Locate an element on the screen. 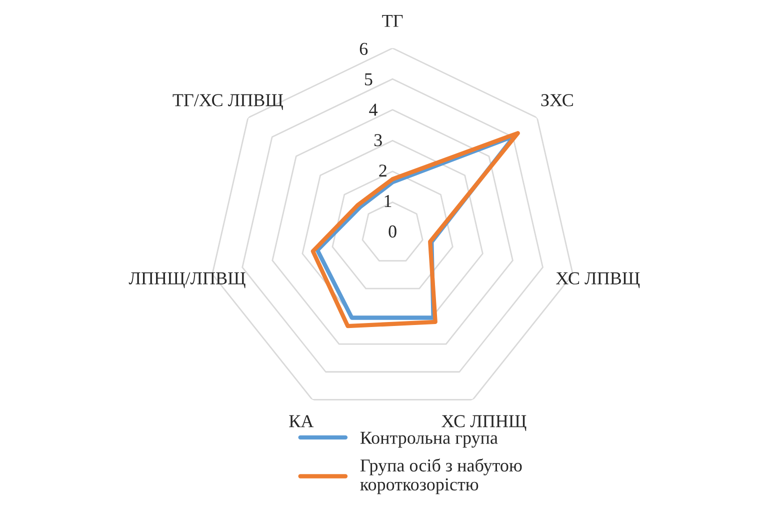 The image size is (772, 505). spoke-label: КА is located at coordinates (301, 421).